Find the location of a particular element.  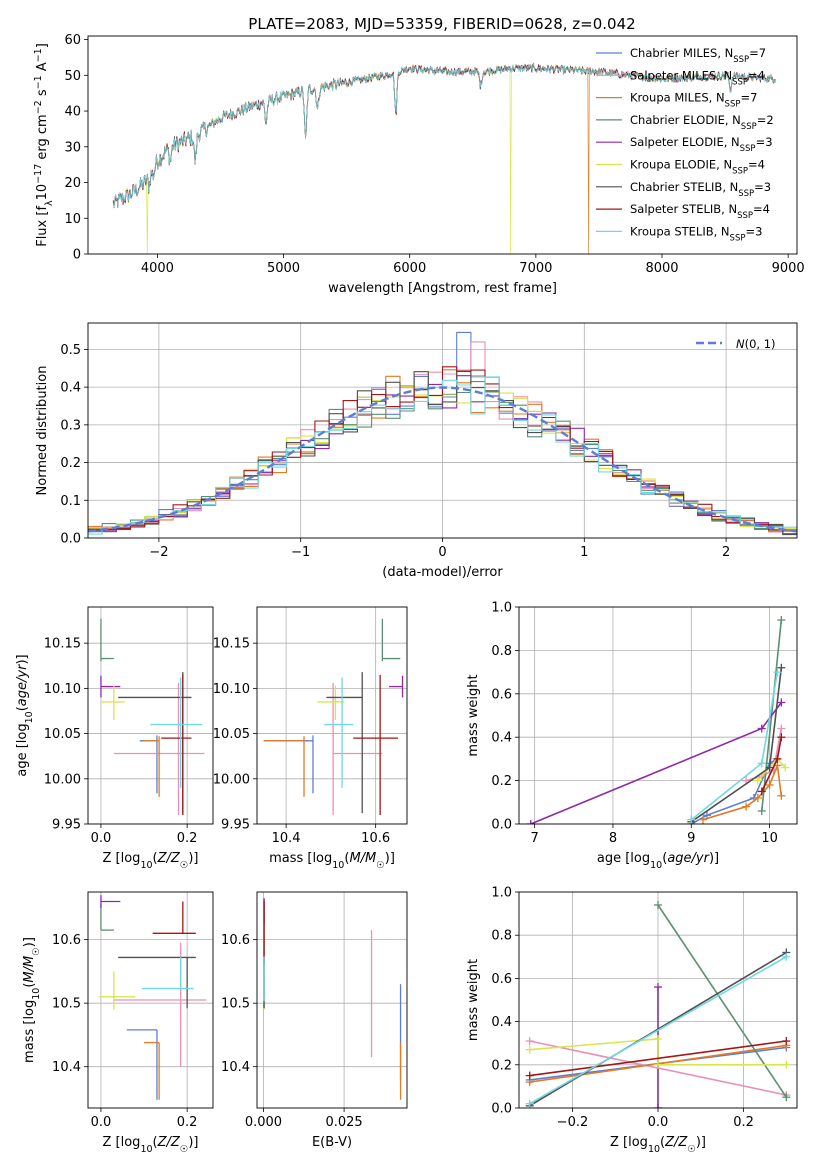

legend-label: Kroupa ELODIE, NSSP=4 is located at coordinates (697, 167).